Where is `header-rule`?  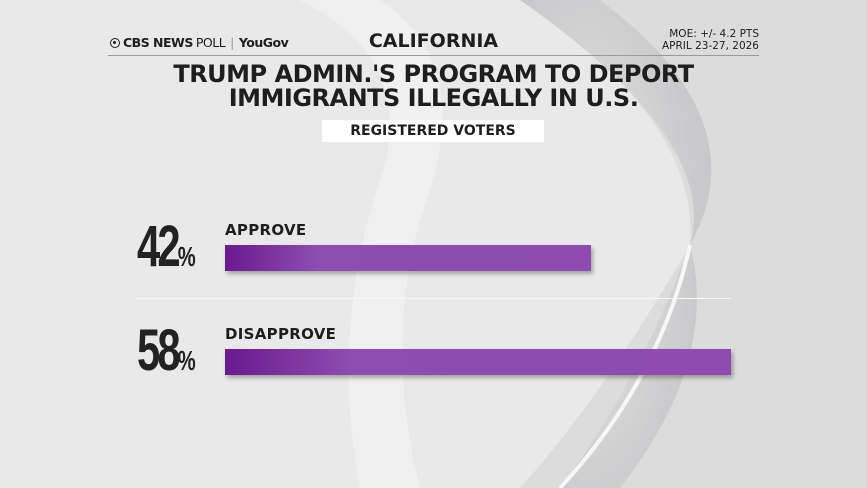
header-rule is located at coordinates (433, 55).